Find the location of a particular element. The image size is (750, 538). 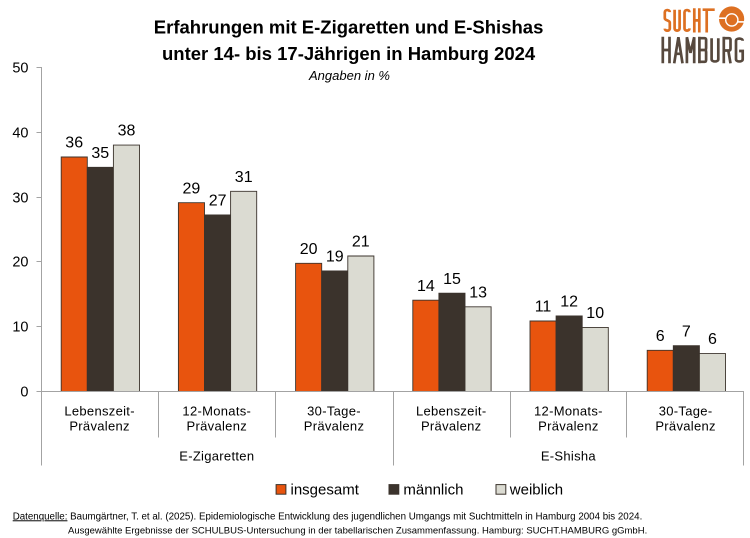

svg-text: 15 is located at coordinates (452, 279).